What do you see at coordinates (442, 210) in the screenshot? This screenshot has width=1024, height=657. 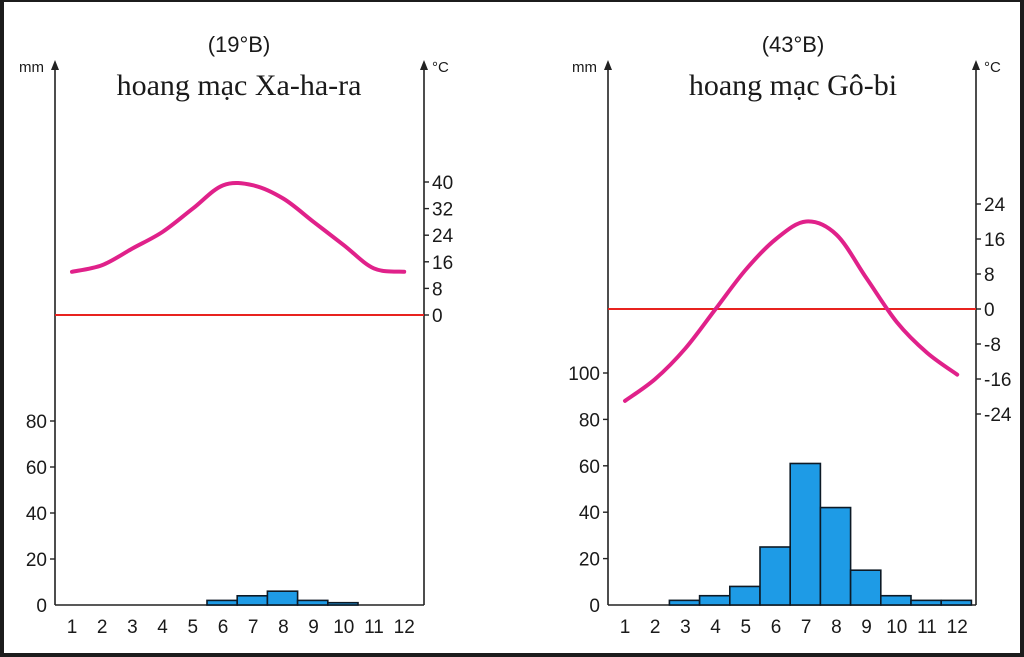 I see `temp-tick-label: 32` at bounding box center [442, 210].